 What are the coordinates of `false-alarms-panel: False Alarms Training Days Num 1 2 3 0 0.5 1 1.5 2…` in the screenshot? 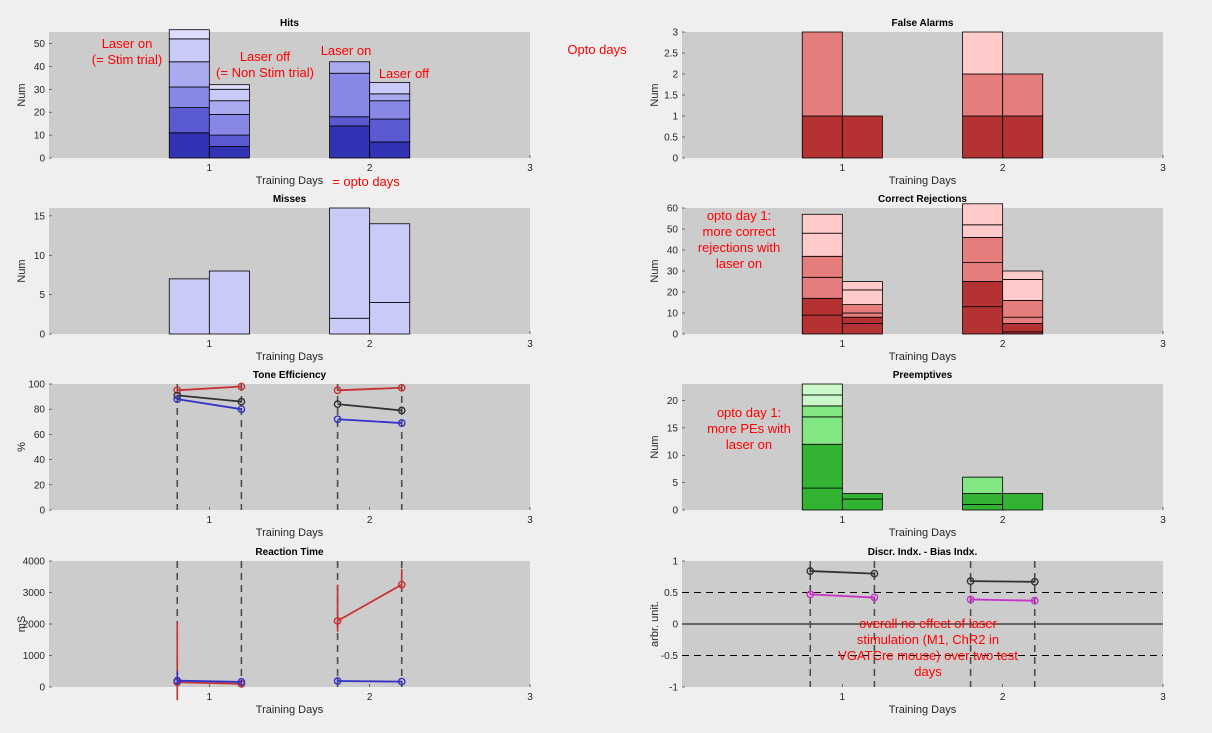 It's located at (907, 102).